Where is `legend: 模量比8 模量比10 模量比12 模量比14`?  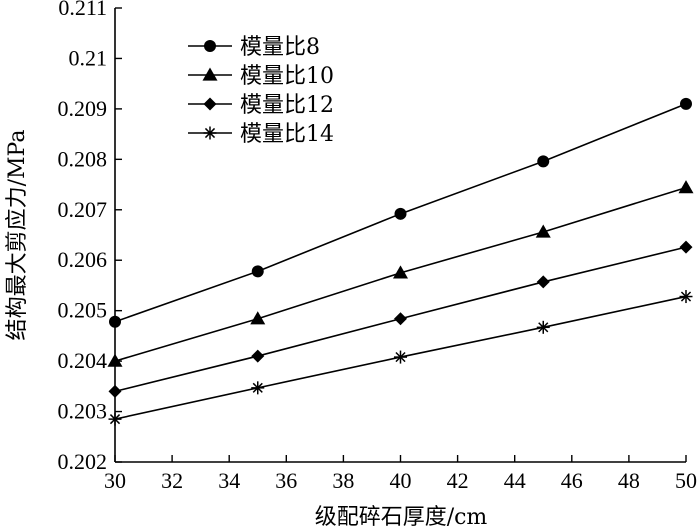
legend: 模量比8 模量比10 模量比12 模量比14 is located at coordinates (261, 91).